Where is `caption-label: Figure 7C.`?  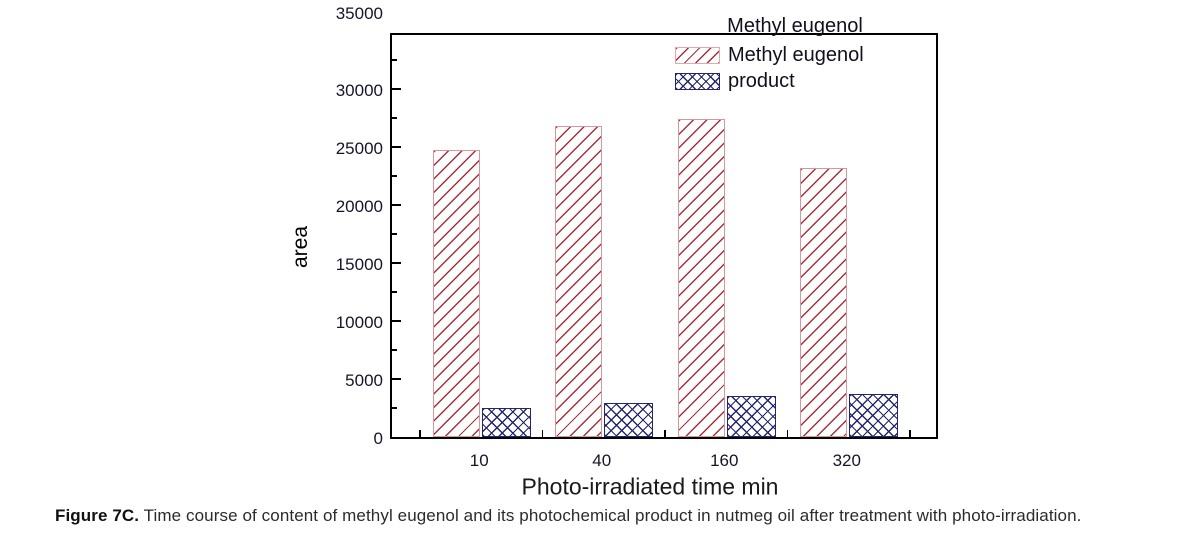 caption-label: Figure 7C. is located at coordinates (97, 515).